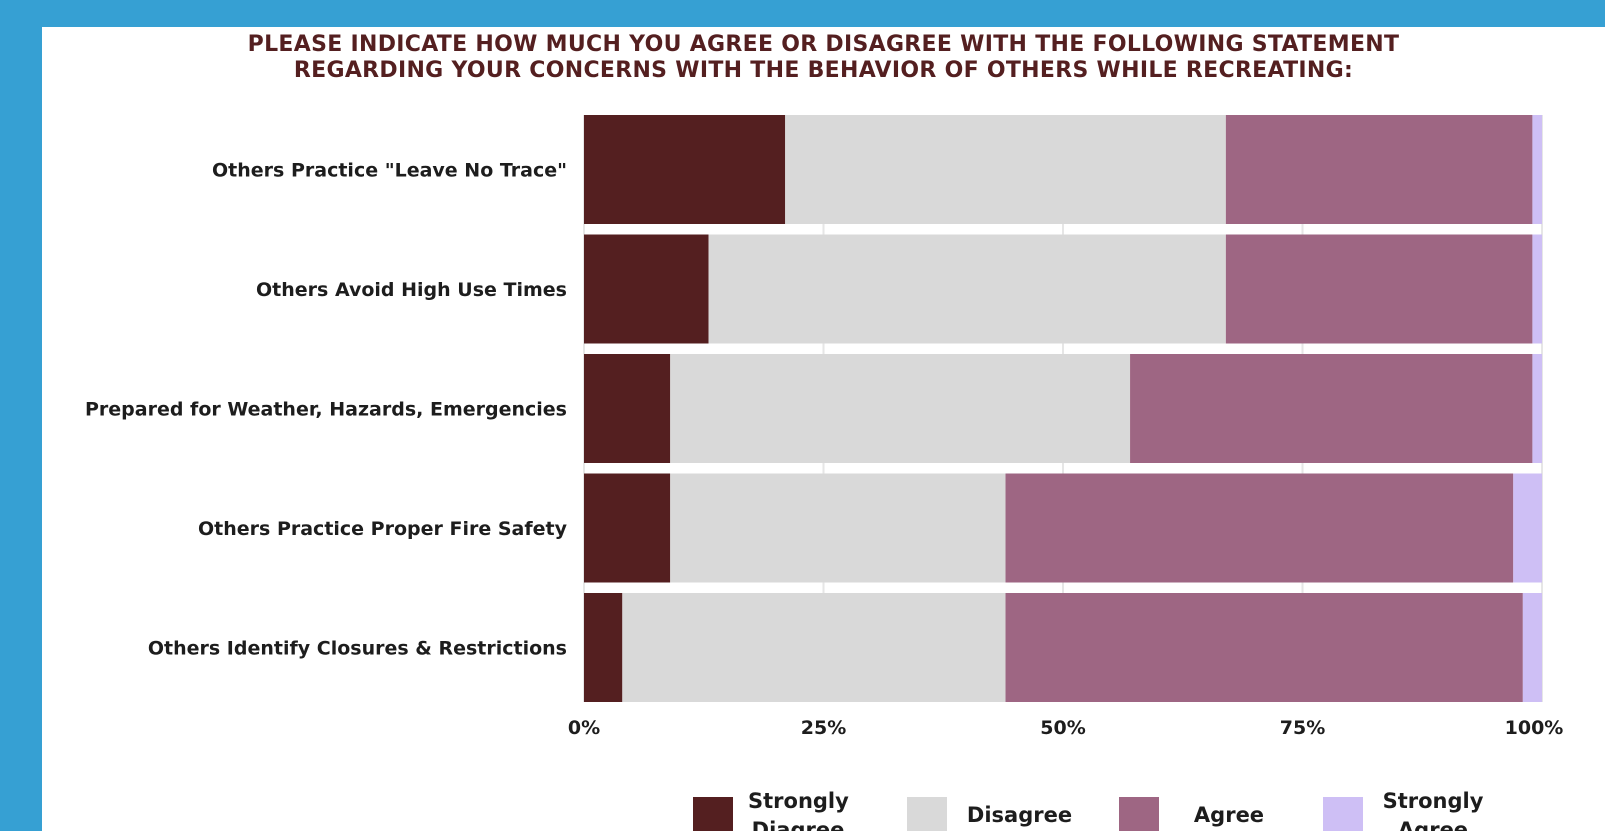 This screenshot has height=831, width=1605. What do you see at coordinates (927, 814) in the screenshot?
I see `legend-swatch-disagree` at bounding box center [927, 814].